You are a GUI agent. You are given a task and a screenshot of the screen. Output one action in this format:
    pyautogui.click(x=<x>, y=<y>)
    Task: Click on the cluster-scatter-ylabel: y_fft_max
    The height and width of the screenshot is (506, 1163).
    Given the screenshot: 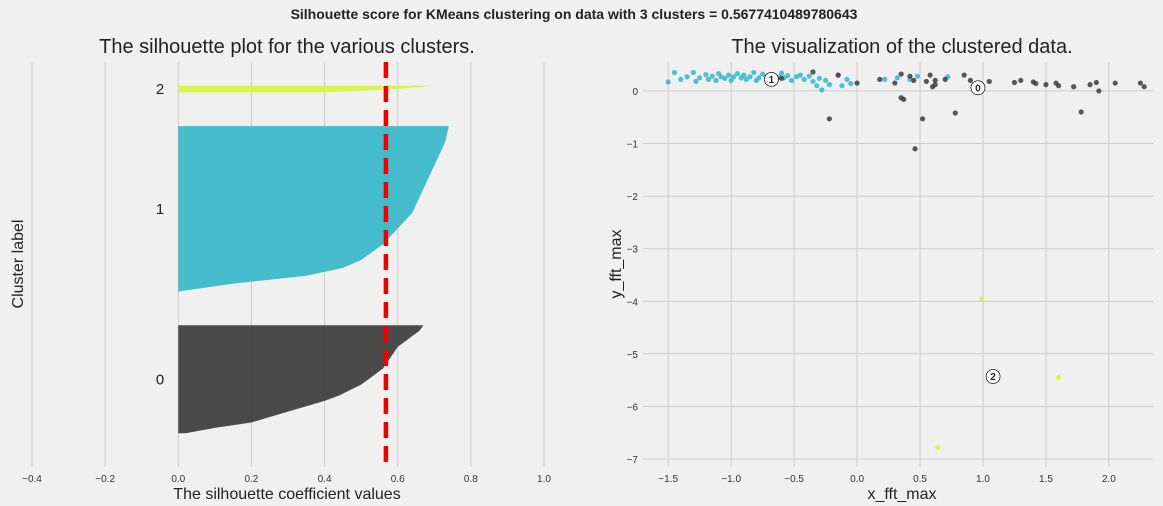 What is the action you would take?
    pyautogui.click(x=616, y=263)
    